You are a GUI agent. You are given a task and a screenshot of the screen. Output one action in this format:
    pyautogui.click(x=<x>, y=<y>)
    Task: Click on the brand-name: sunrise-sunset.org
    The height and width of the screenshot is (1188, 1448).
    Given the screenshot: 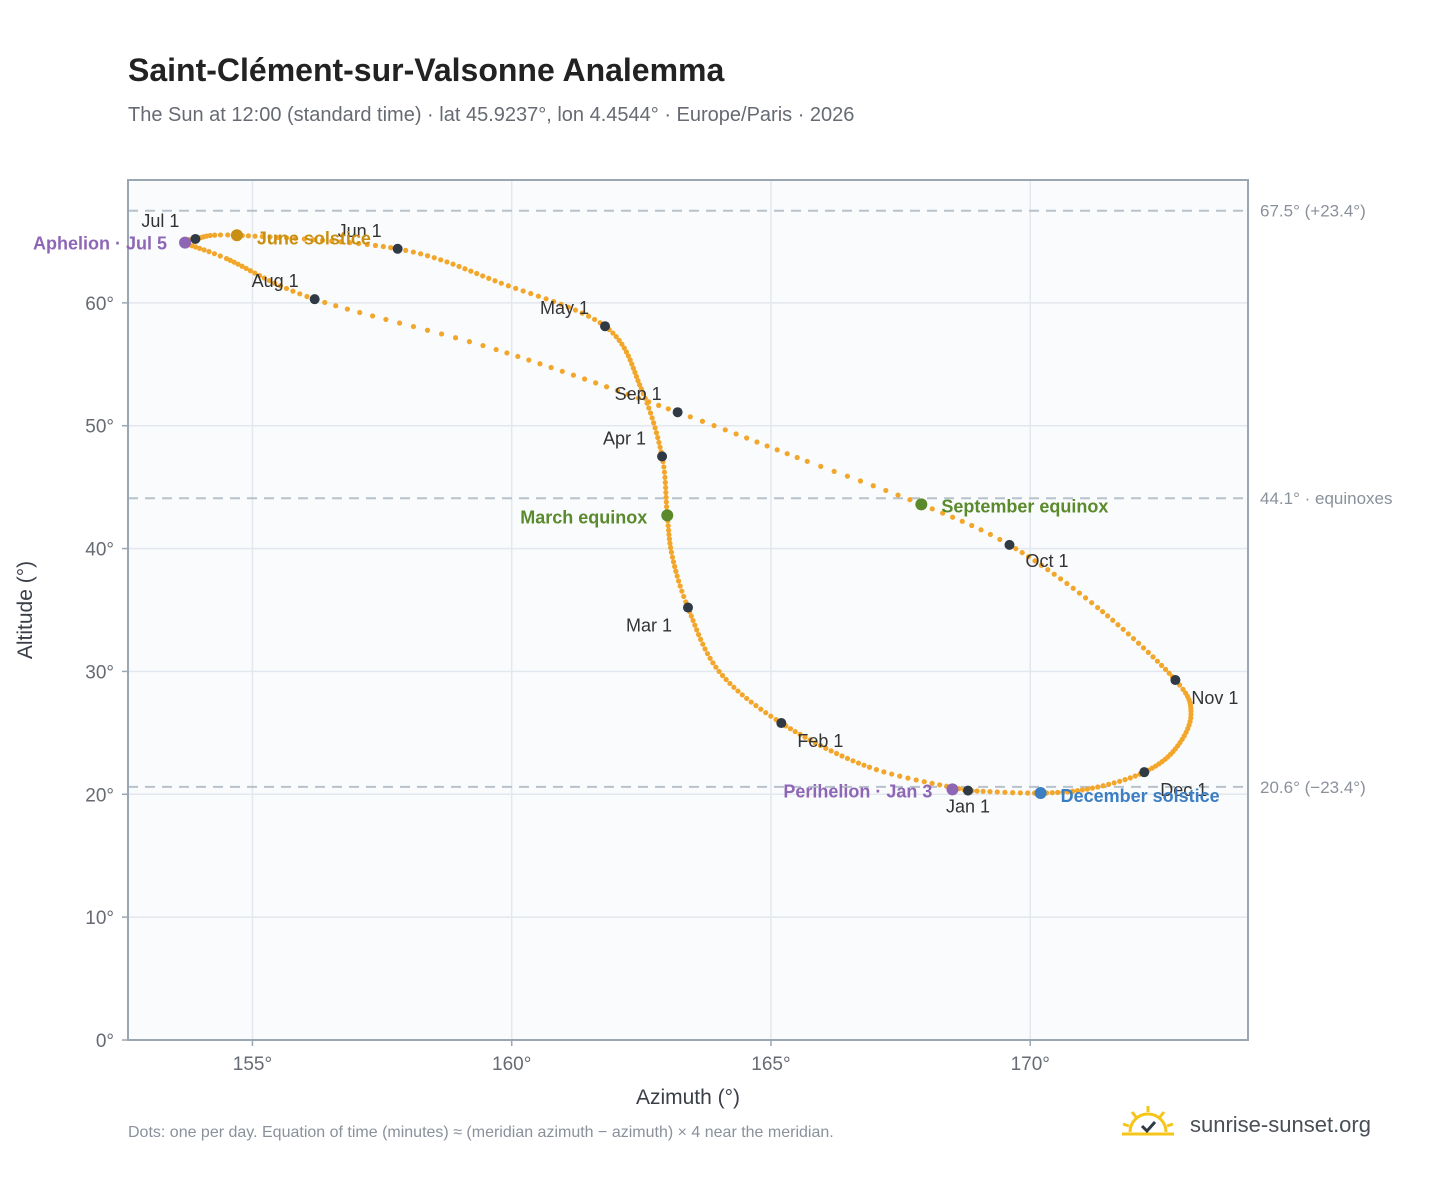 What is the action you would take?
    pyautogui.click(x=1280, y=1124)
    